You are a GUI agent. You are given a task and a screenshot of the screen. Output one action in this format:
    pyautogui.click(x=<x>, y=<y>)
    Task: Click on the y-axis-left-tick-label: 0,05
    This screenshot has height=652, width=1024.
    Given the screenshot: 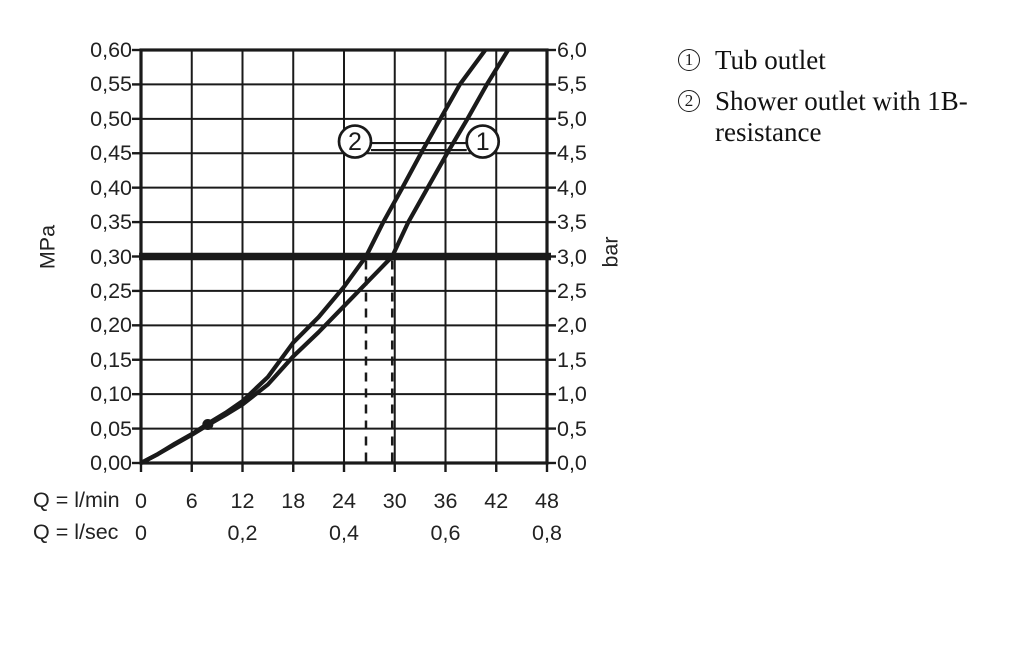 What is the action you would take?
    pyautogui.click(x=111, y=428)
    